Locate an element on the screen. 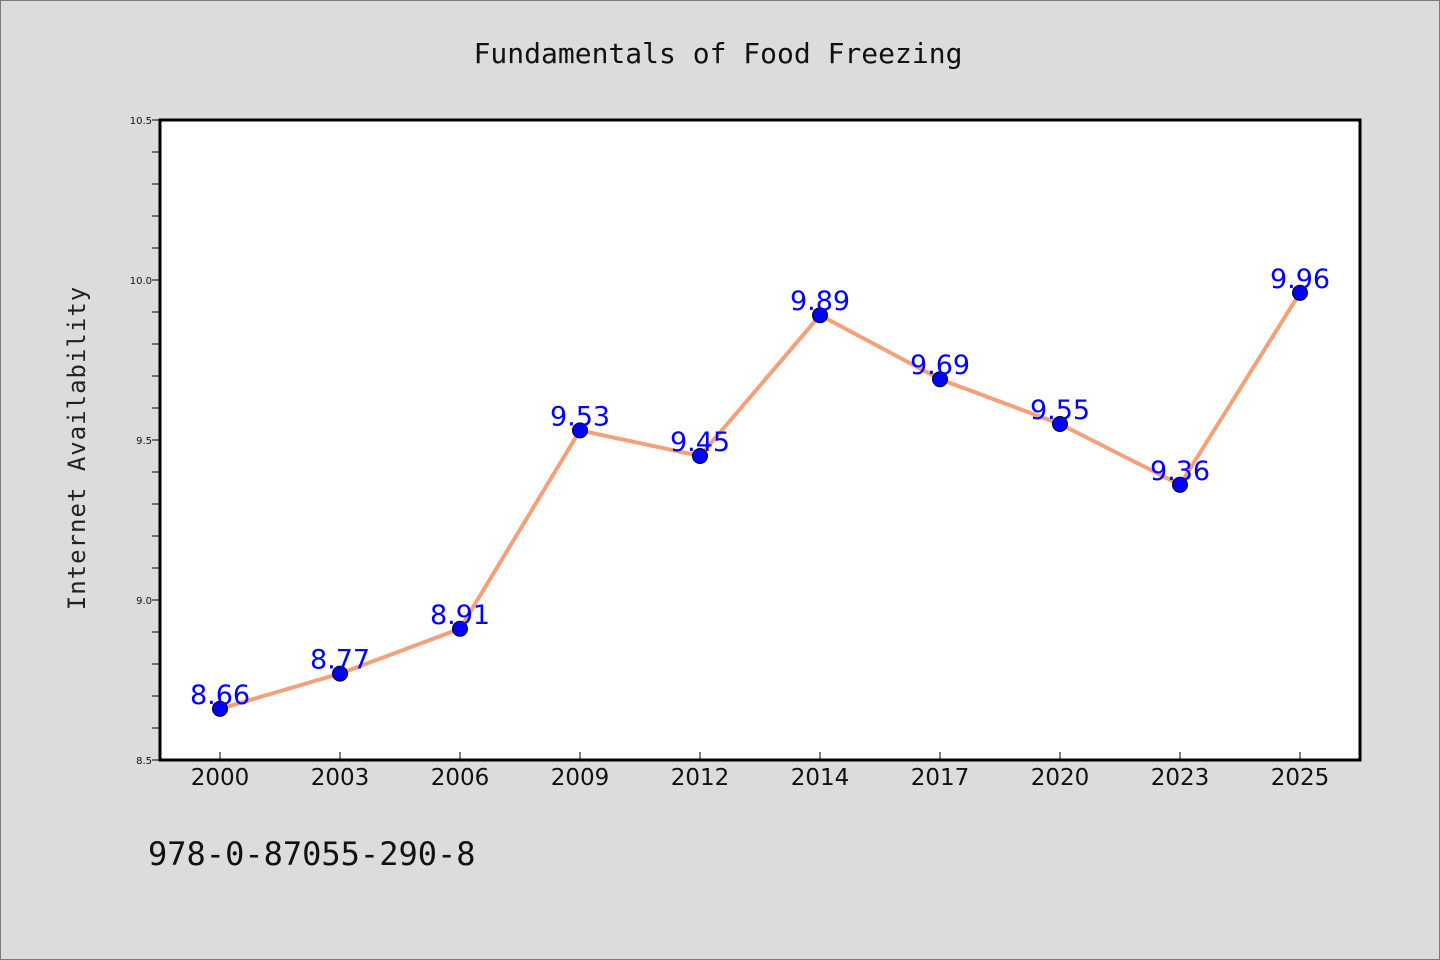  x-tick-label: 2023 is located at coordinates (1180, 778).